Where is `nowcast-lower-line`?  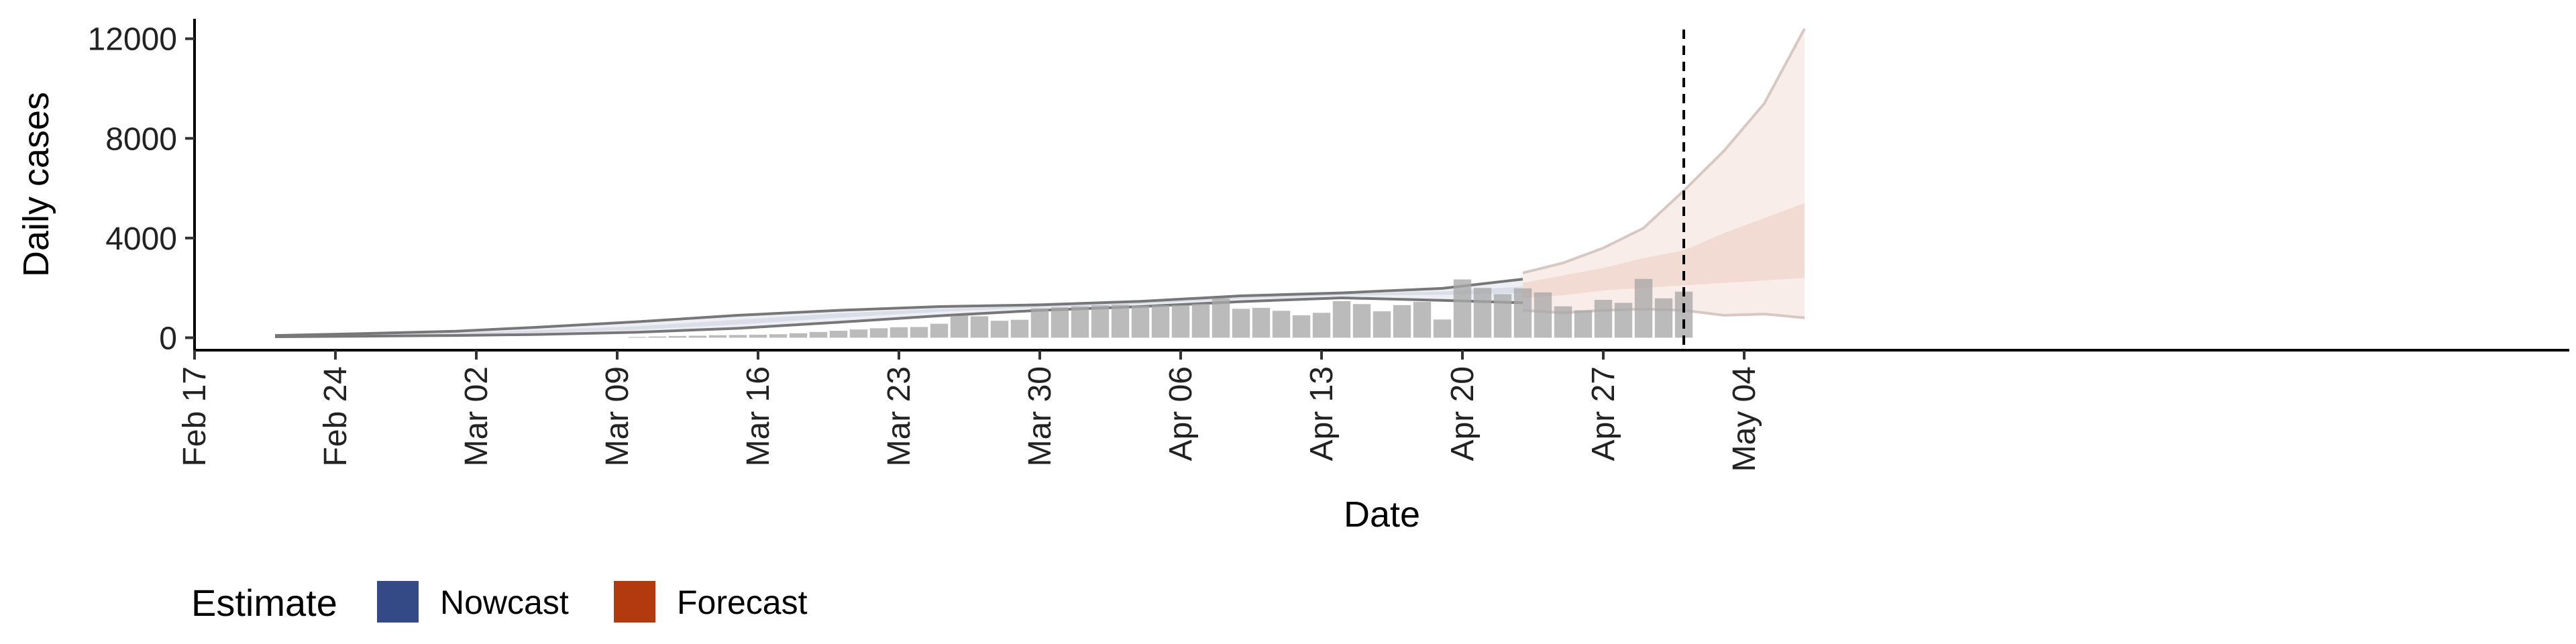 nowcast-lower-line is located at coordinates (898, 317).